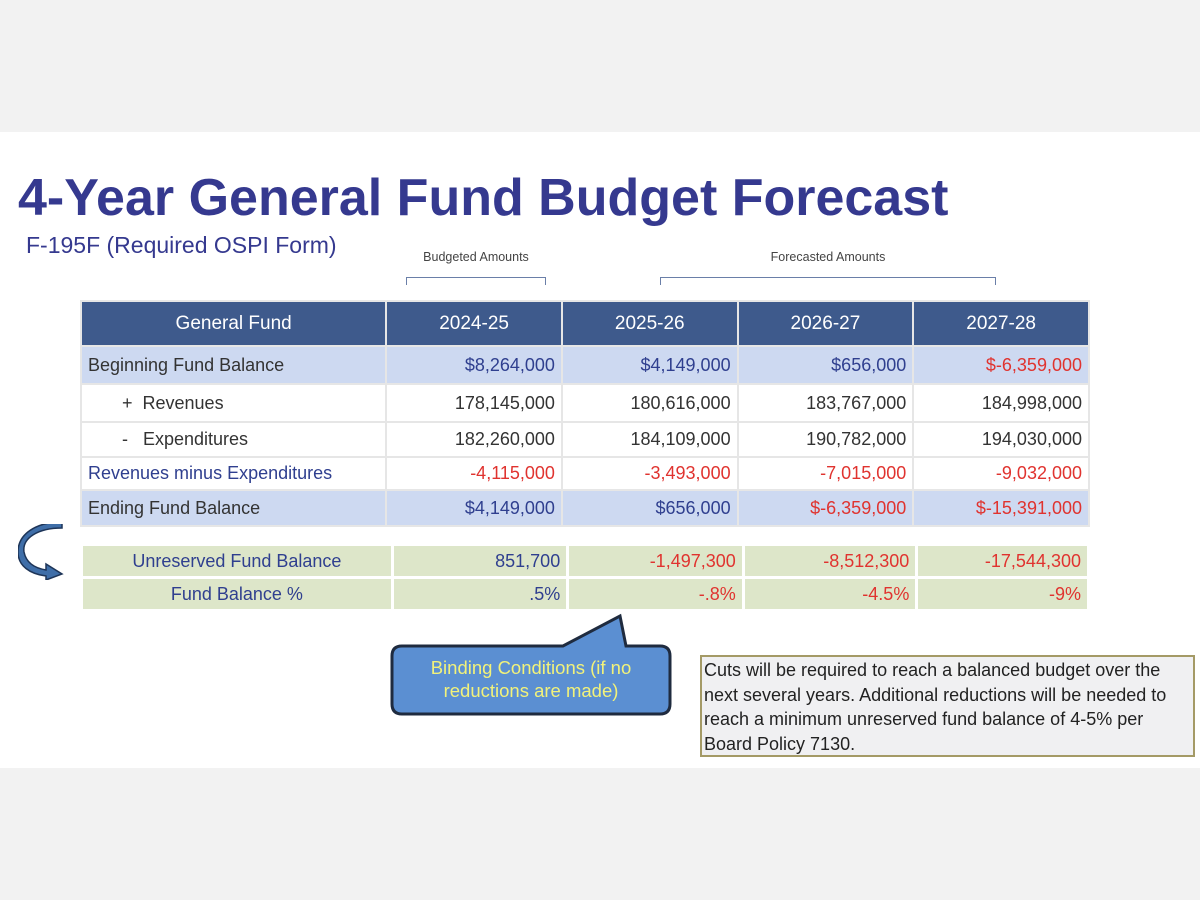  I want to click on row-label: + Revenues, so click(233, 403).